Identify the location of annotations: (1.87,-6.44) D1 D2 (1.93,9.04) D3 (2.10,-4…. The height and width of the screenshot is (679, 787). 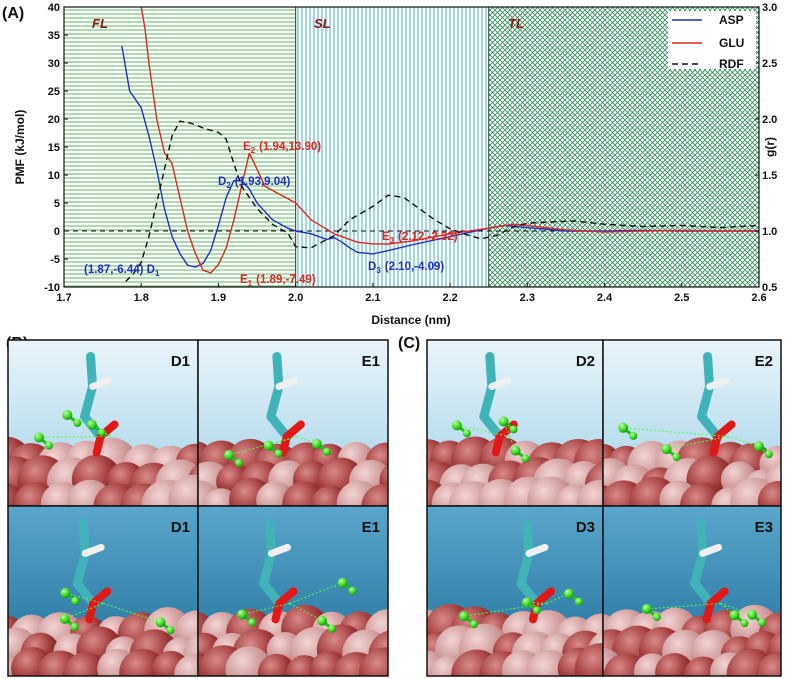
(271, 214).